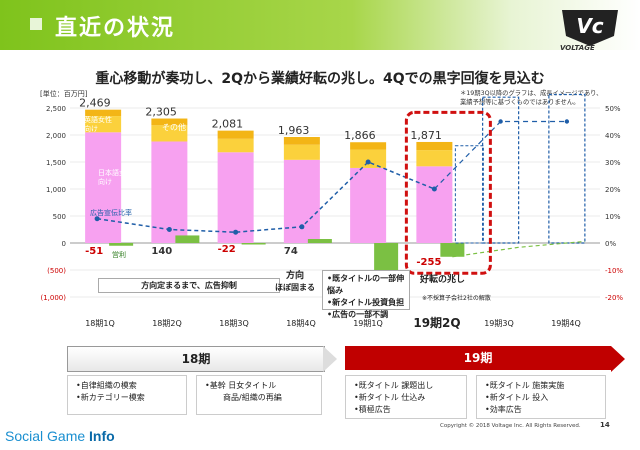 Image resolution: width=640 pixels, height=450 pixels. What do you see at coordinates (115, 28) in the screenshot?
I see `page-title: 直近の状況` at bounding box center [115, 28].